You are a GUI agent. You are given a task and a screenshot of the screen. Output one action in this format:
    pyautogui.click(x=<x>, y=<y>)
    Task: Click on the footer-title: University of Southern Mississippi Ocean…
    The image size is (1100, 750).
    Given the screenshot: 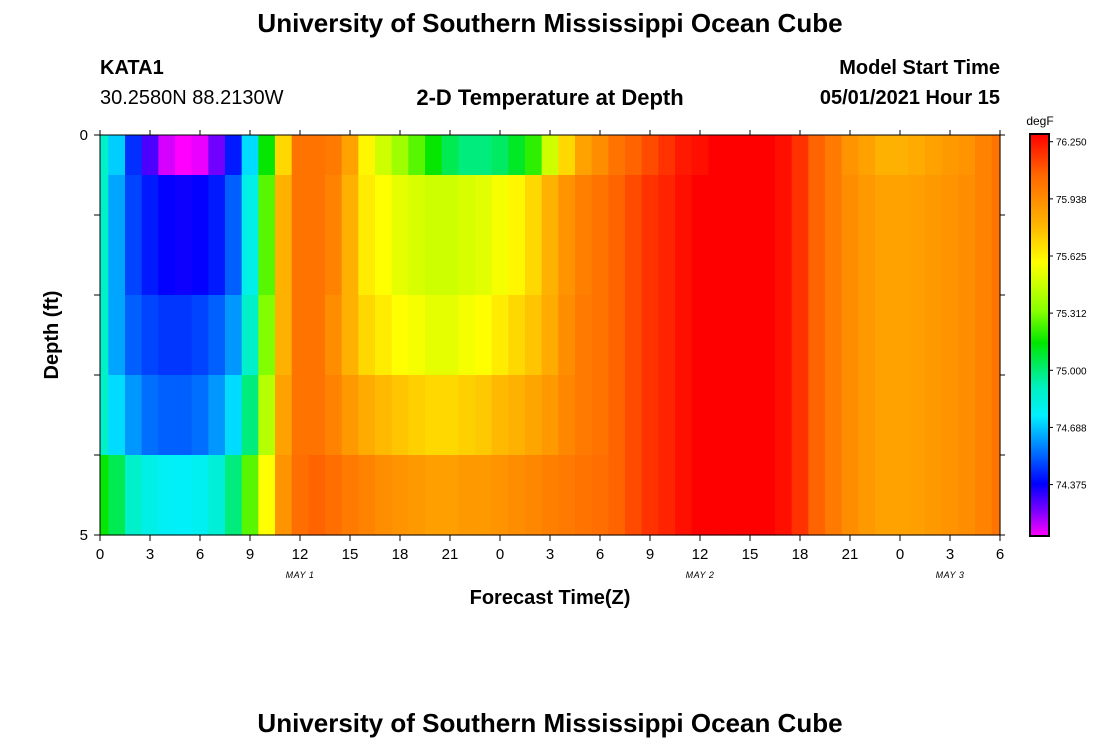 What is the action you would take?
    pyautogui.click(x=550, y=723)
    